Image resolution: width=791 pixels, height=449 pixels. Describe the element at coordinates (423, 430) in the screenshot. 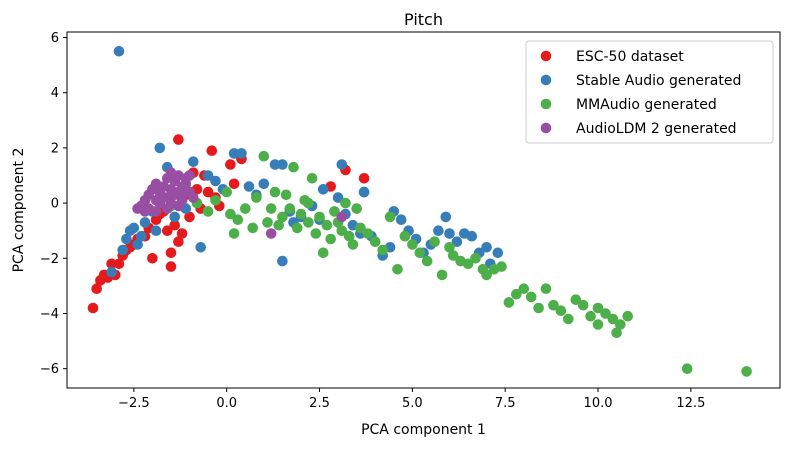

I see `x-axis-label: PCA component 1` at that location.